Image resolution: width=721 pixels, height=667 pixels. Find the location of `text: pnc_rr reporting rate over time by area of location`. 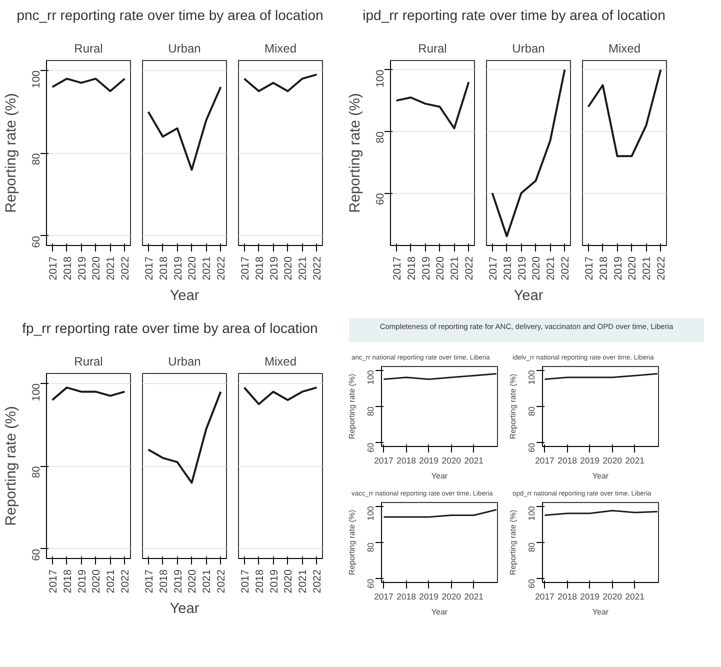

text: pnc_rr reporting rate over time by area of location is located at coordinates (170, 15).